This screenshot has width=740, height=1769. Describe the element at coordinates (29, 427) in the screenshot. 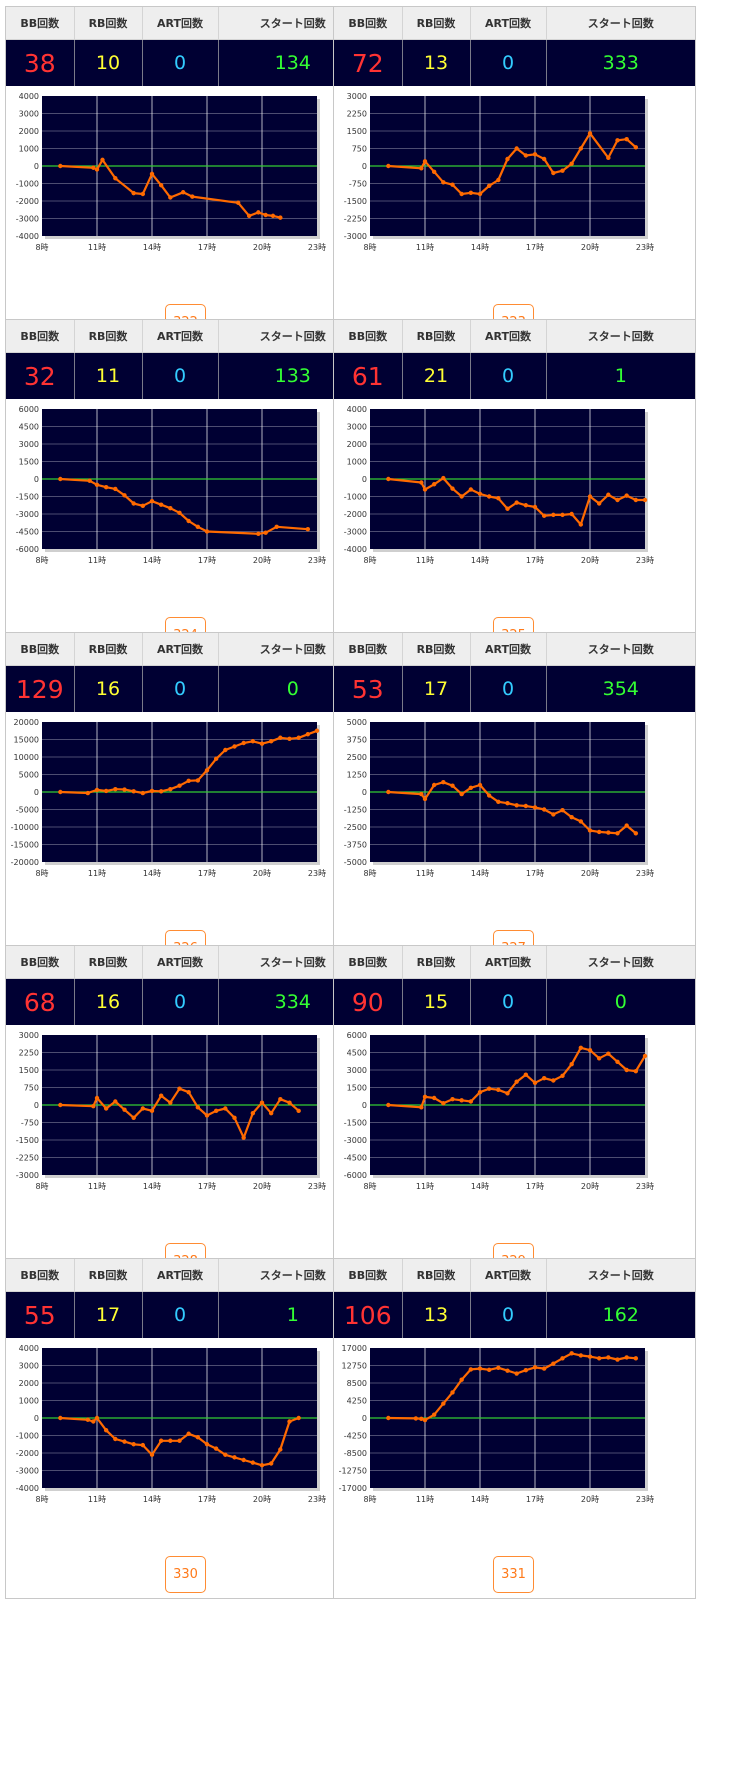

I see `y-tick-label: 4500` at that location.